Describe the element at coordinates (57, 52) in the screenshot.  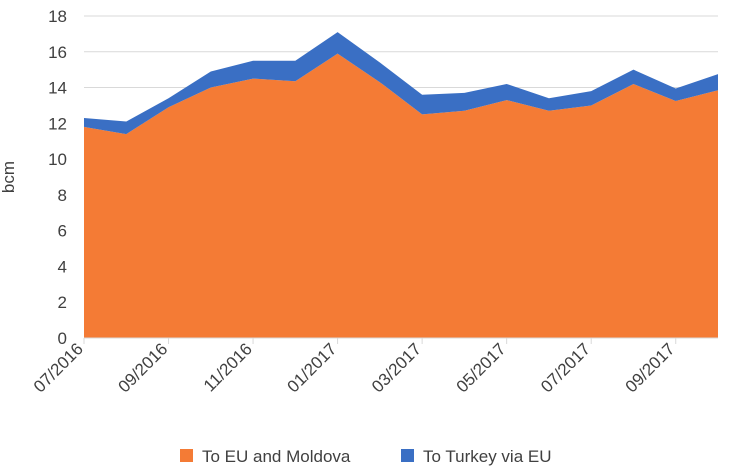
I see `y-tick-label: 16` at that location.